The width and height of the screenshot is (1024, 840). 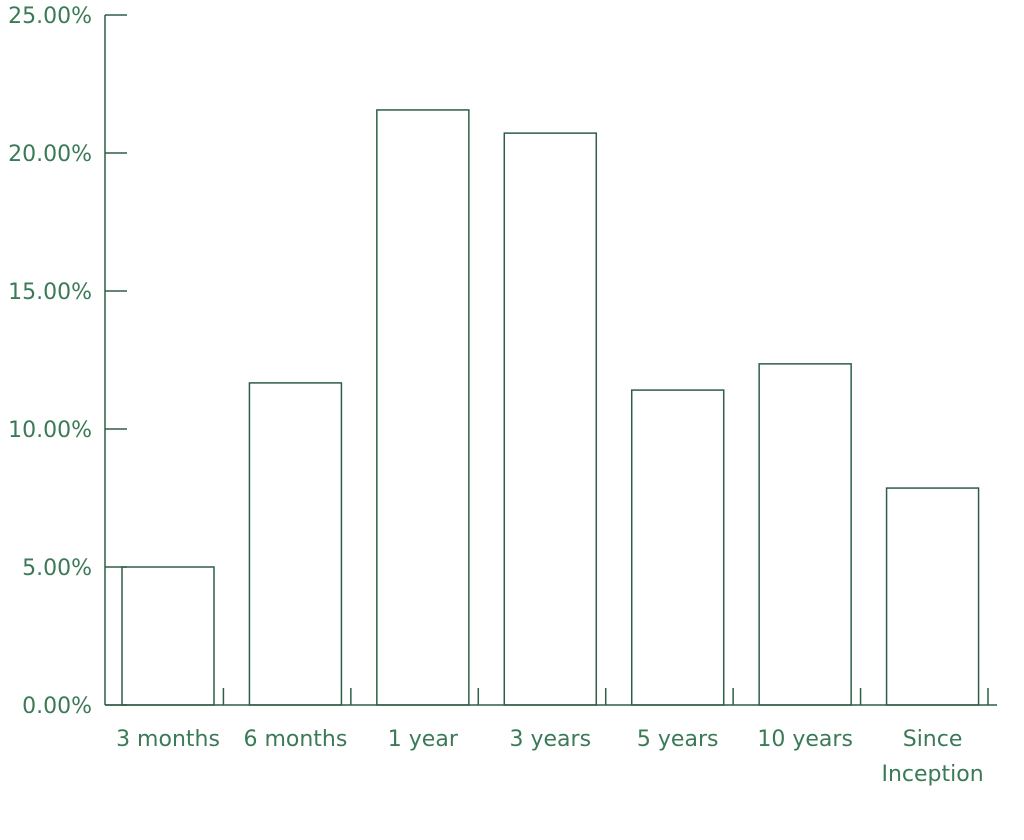 What do you see at coordinates (50, 292) in the screenshot?
I see `y-tick-label: 15.00%` at bounding box center [50, 292].